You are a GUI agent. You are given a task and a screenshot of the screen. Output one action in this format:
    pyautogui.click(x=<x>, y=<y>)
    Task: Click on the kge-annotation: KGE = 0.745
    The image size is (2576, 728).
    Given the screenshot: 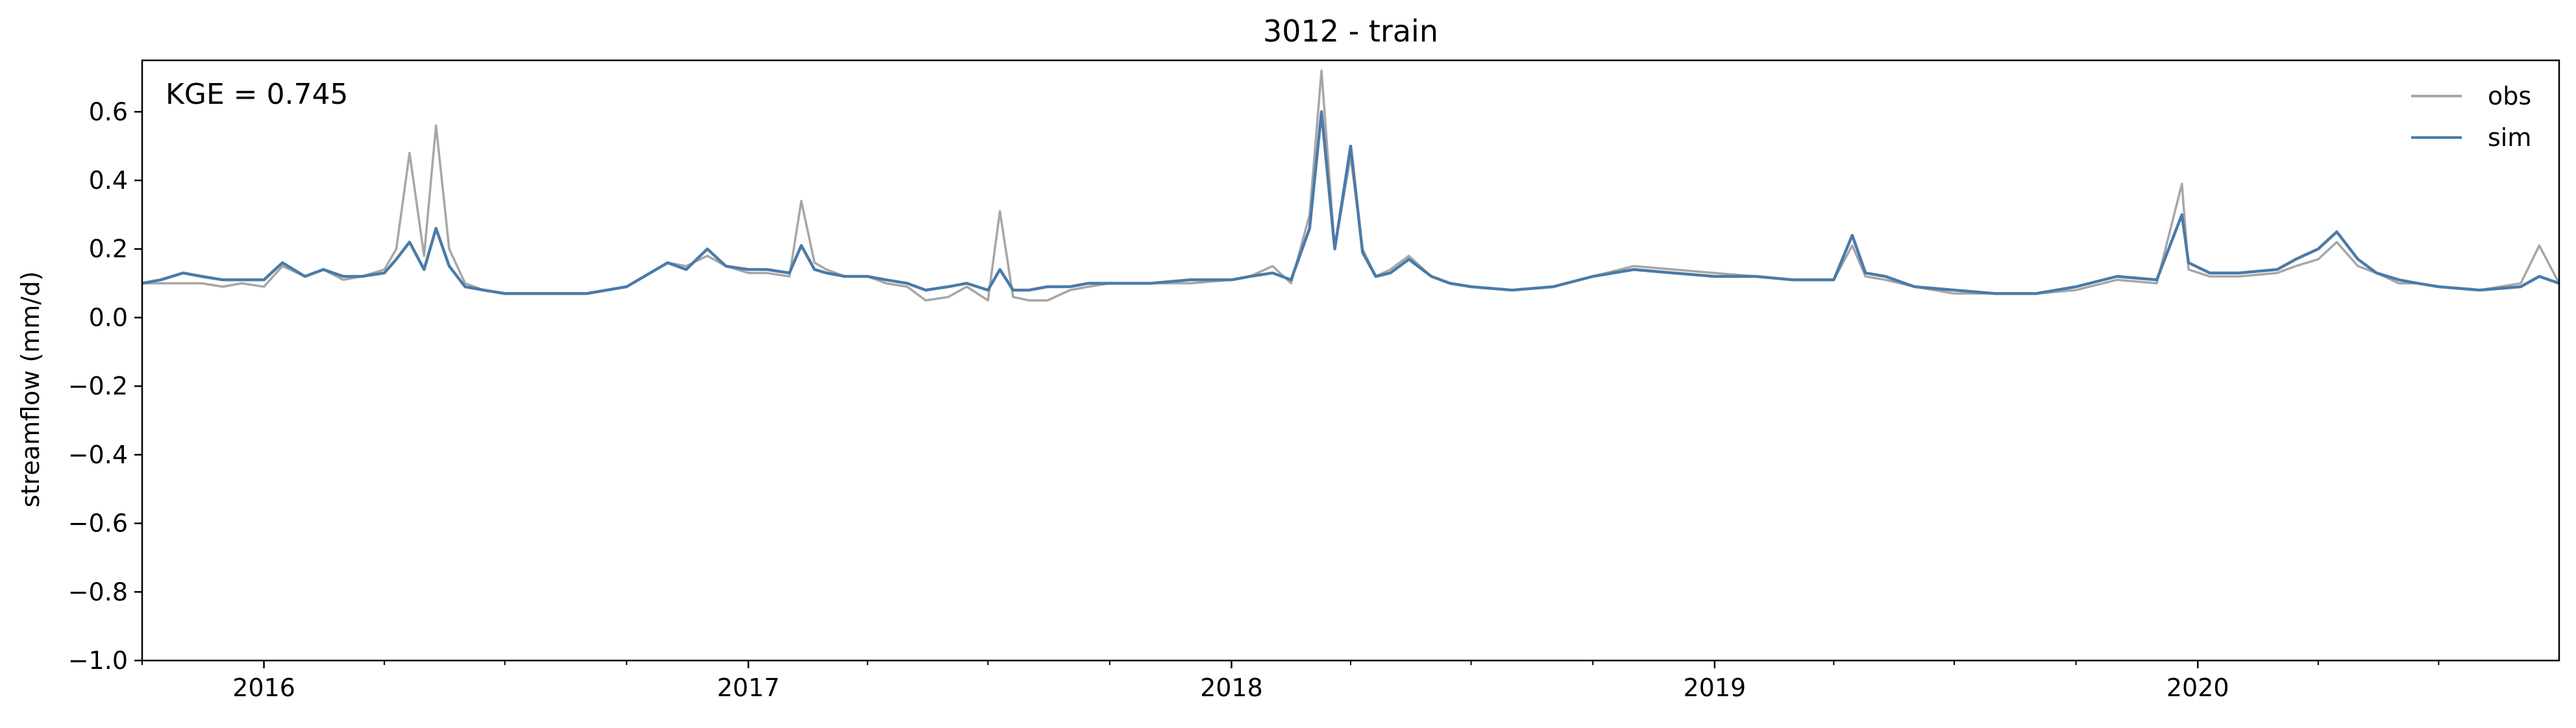 What is the action you would take?
    pyautogui.click(x=257, y=94)
    